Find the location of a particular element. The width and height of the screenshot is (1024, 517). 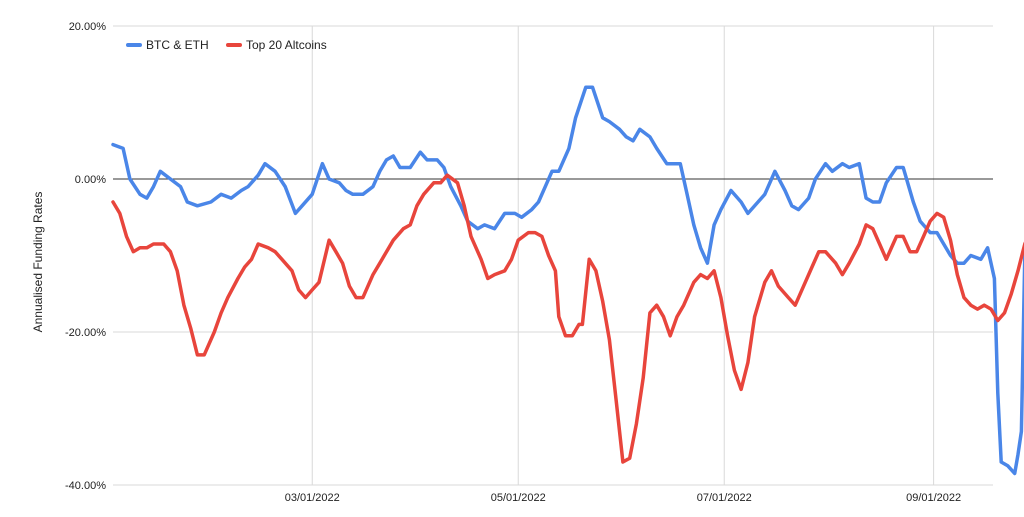

x-tick-label: 07/01/2022 is located at coordinates (724, 498).